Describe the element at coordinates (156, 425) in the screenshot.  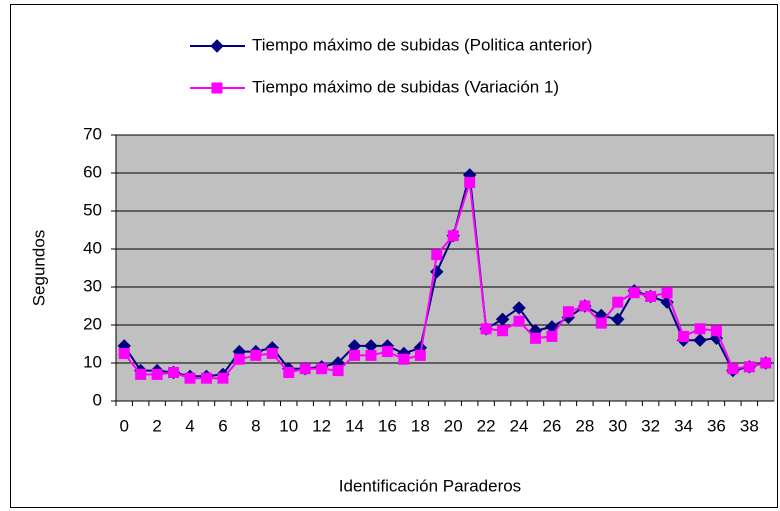
I see `x-tick-label: 2` at that location.